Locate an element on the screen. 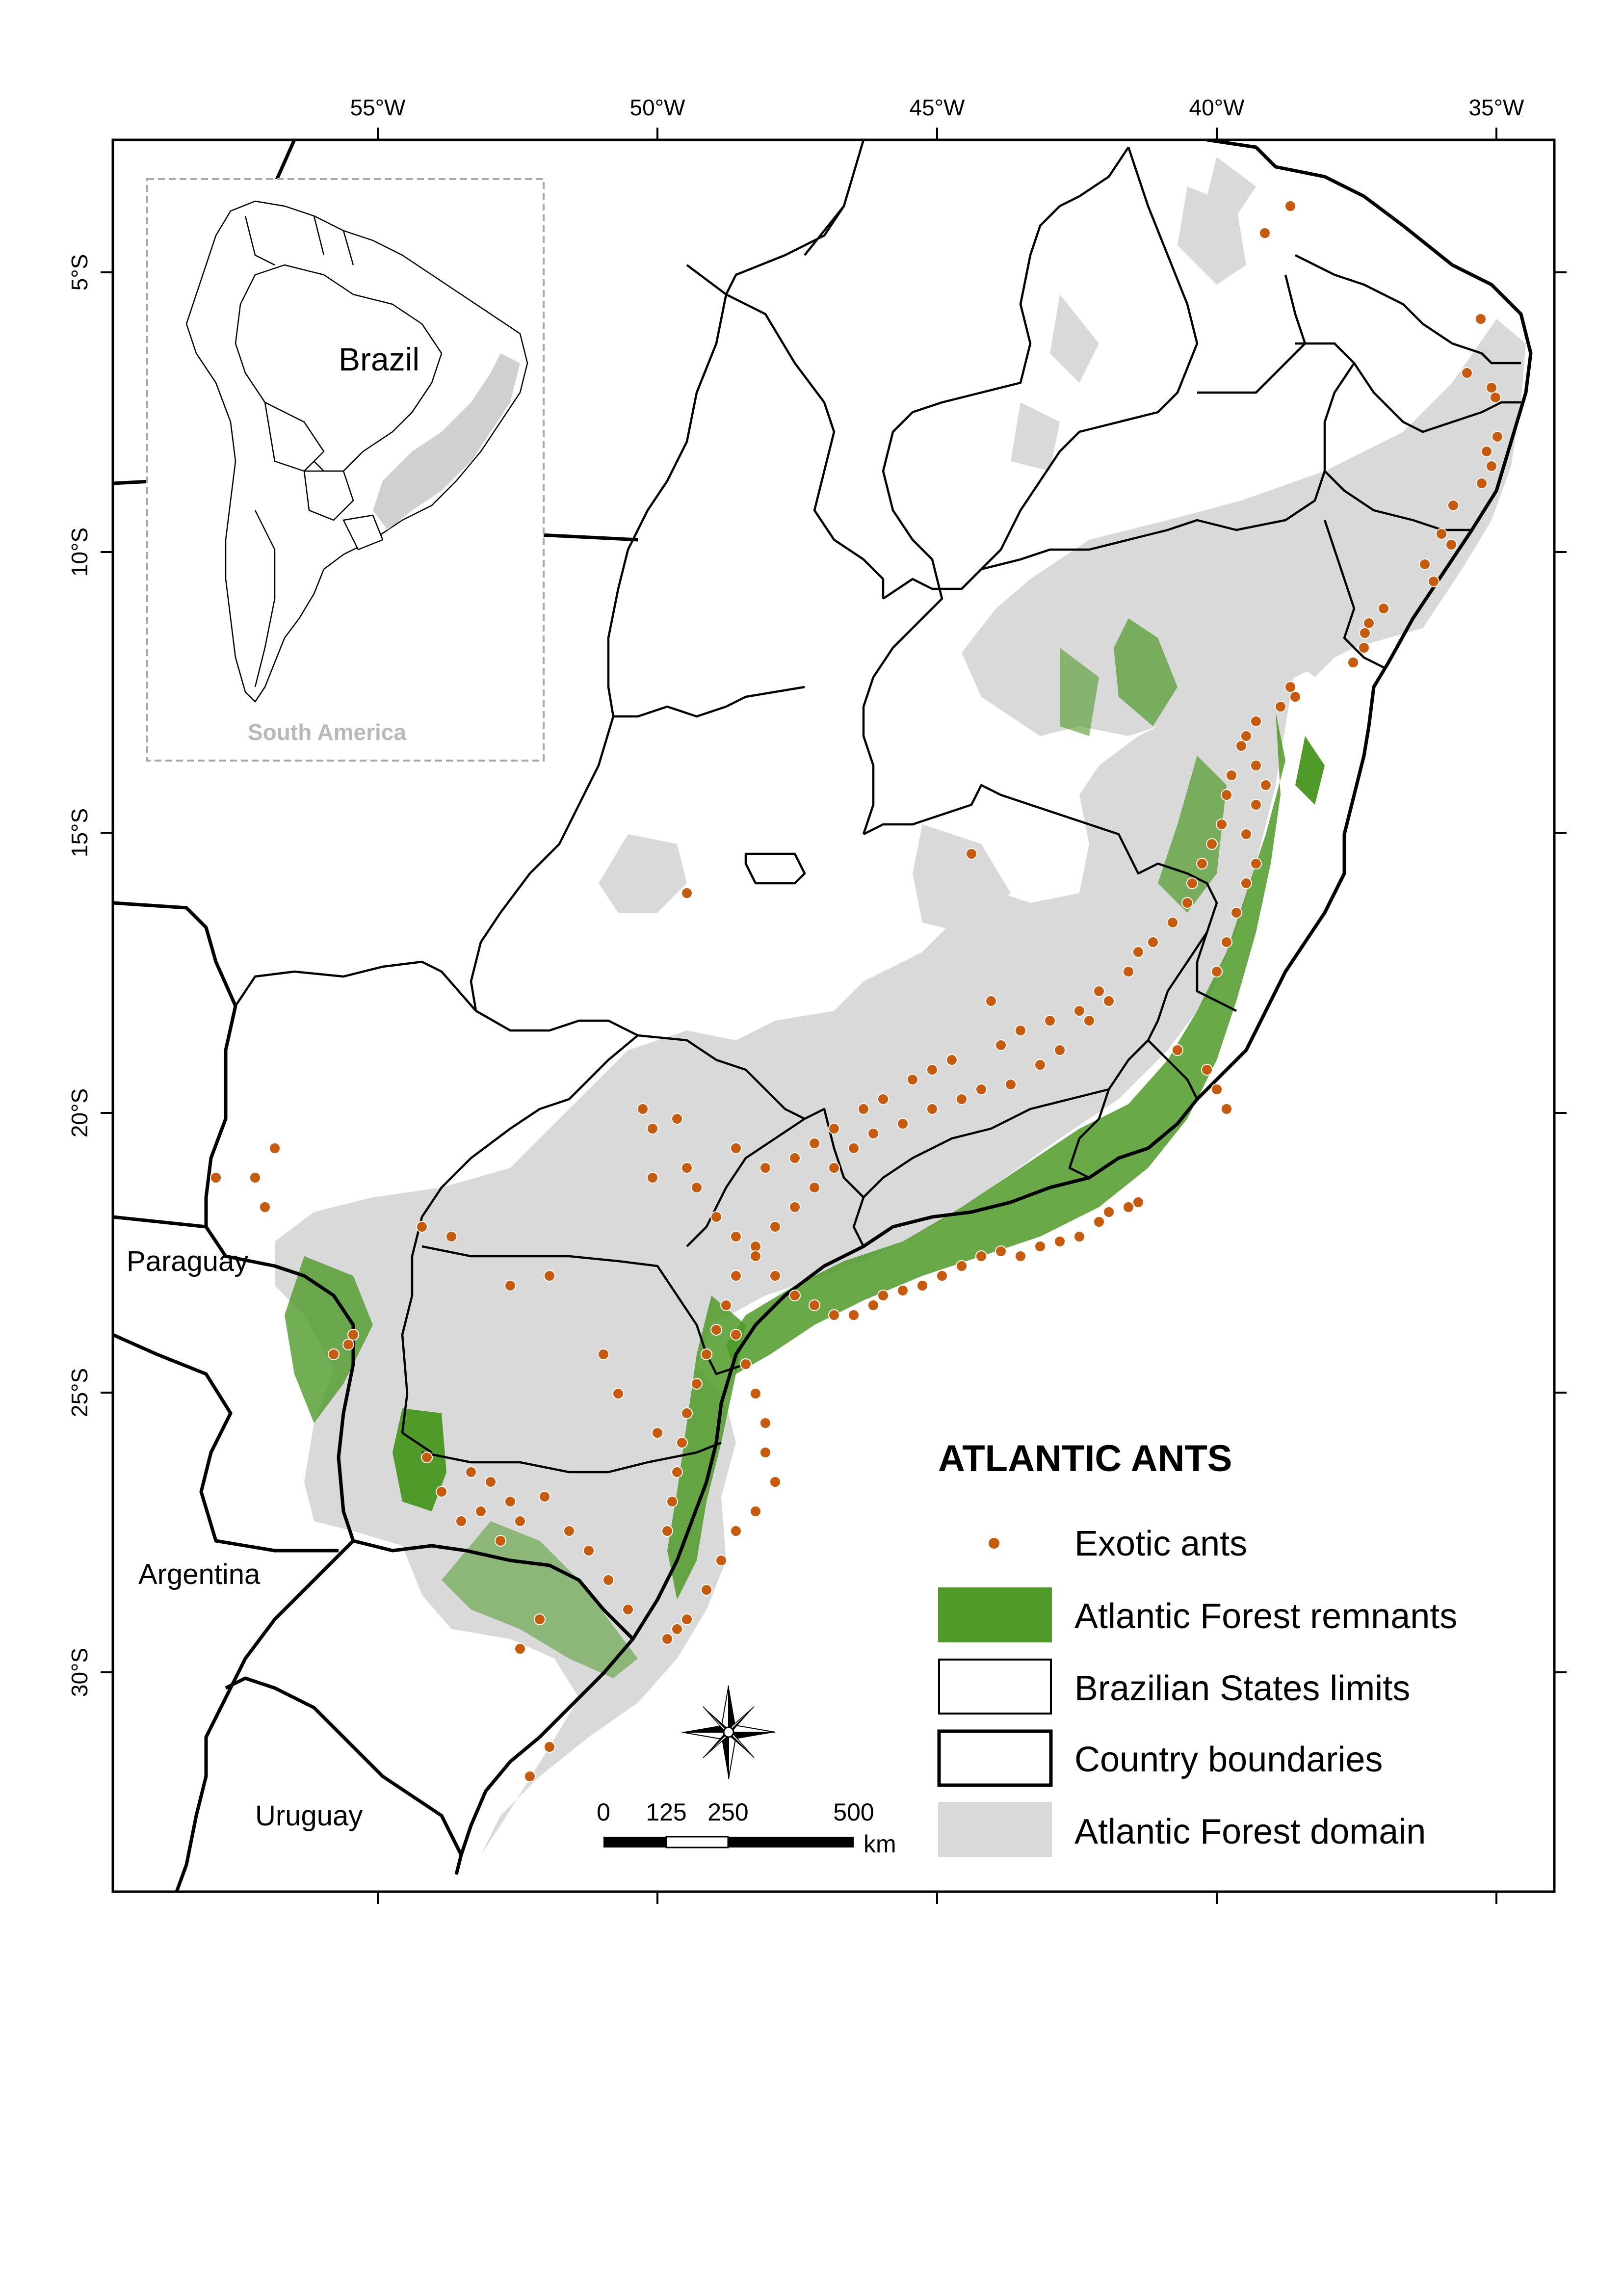 This screenshot has width=1623, height=2296. legend-item-forest-remnants: Atlantic Forest remnants is located at coordinates (1197, 1614).